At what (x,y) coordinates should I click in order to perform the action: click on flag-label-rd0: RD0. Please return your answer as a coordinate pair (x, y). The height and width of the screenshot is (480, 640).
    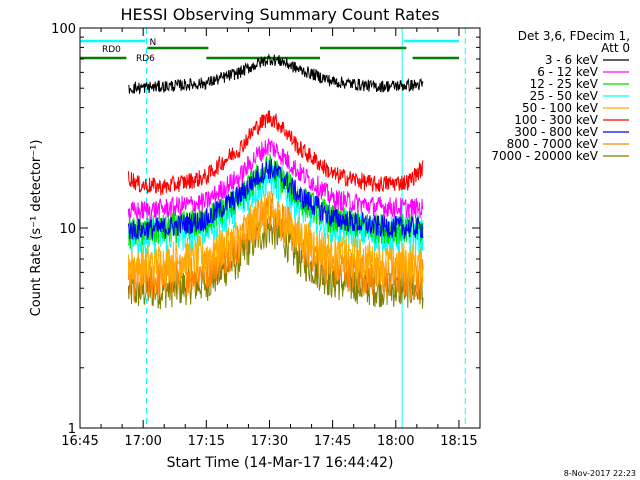
    Looking at the image, I should click on (111, 50).